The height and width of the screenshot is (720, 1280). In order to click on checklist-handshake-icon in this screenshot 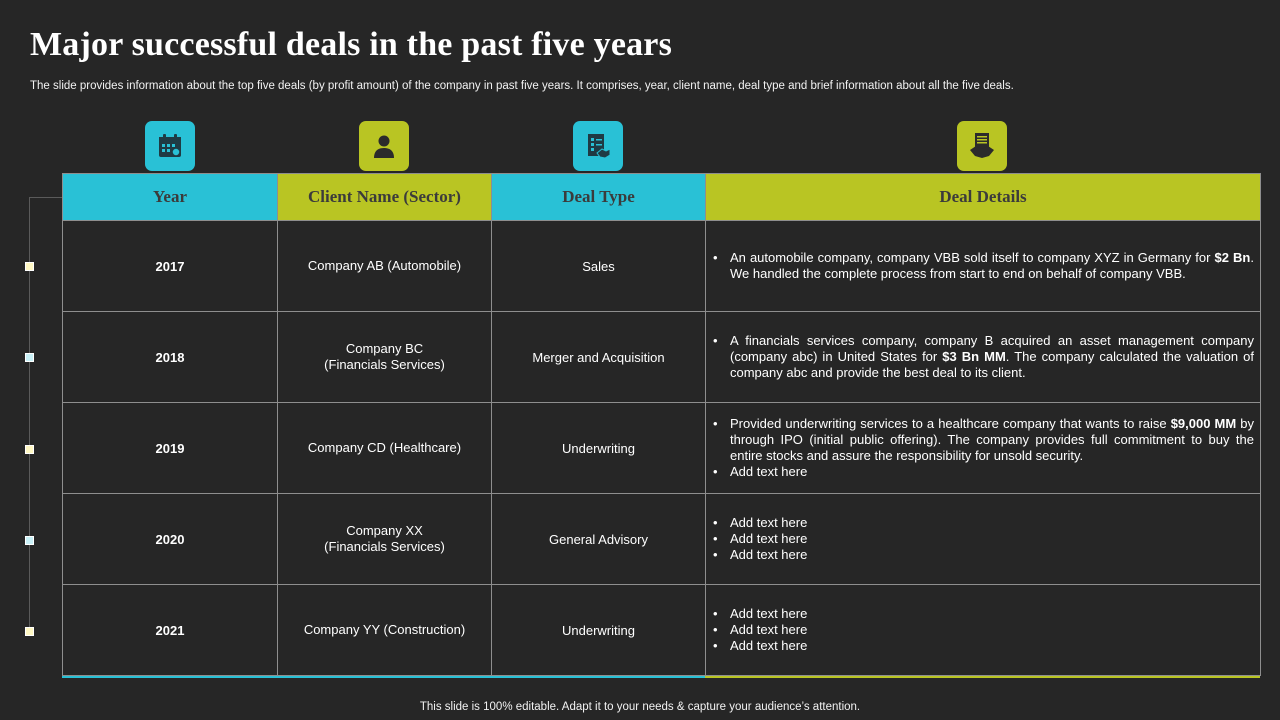, I will do `click(599, 146)`.